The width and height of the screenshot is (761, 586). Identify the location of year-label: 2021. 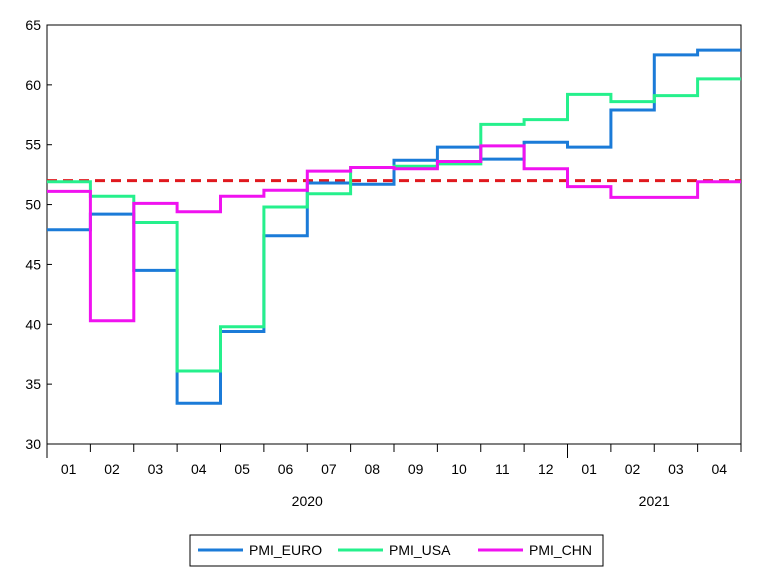
(654, 501).